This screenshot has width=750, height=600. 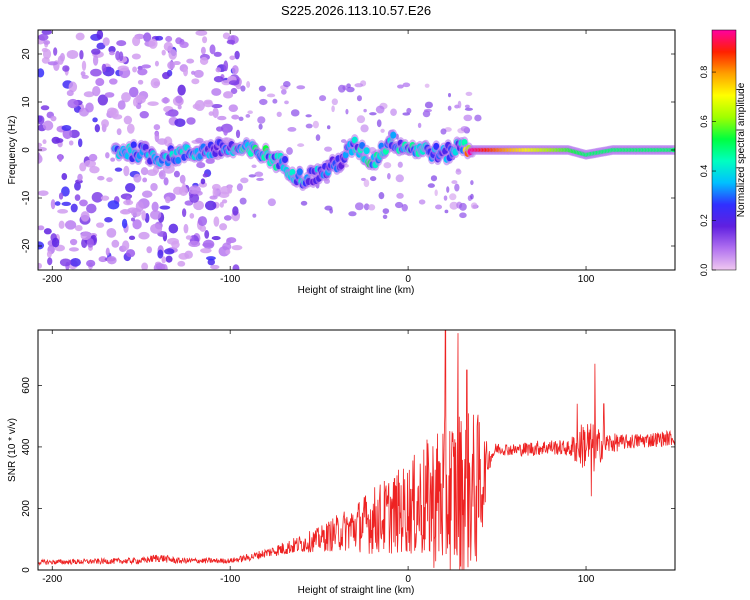 I want to click on colorbar-tick-label: 0.6, so click(x=704, y=121).